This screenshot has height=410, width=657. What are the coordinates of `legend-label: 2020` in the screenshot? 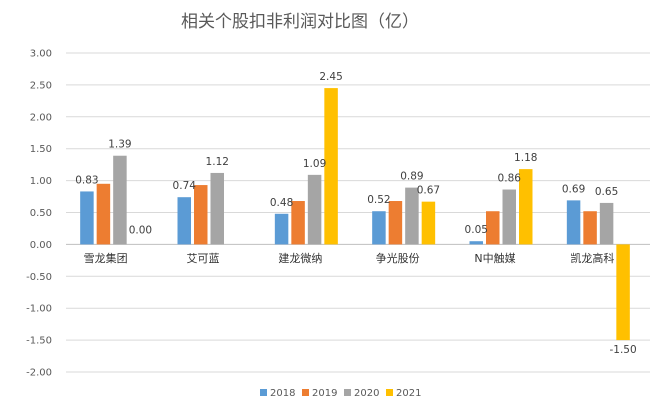 It's located at (366, 393).